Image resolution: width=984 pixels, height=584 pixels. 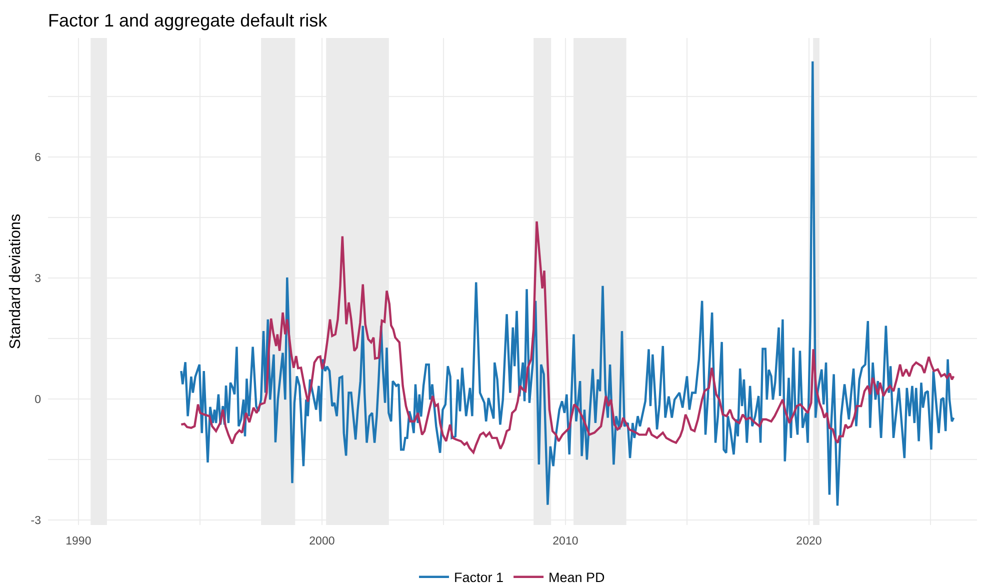 What do you see at coordinates (577, 577) in the screenshot?
I see `legend-label: Mean PD` at bounding box center [577, 577].